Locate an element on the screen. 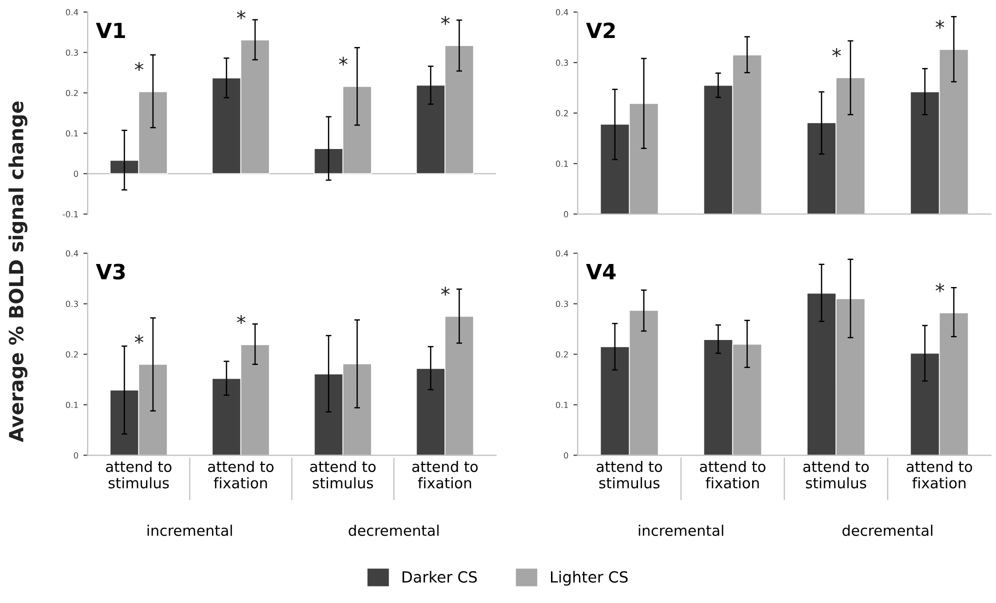 The height and width of the screenshot is (603, 996). chart-title: V2 is located at coordinates (600, 30).